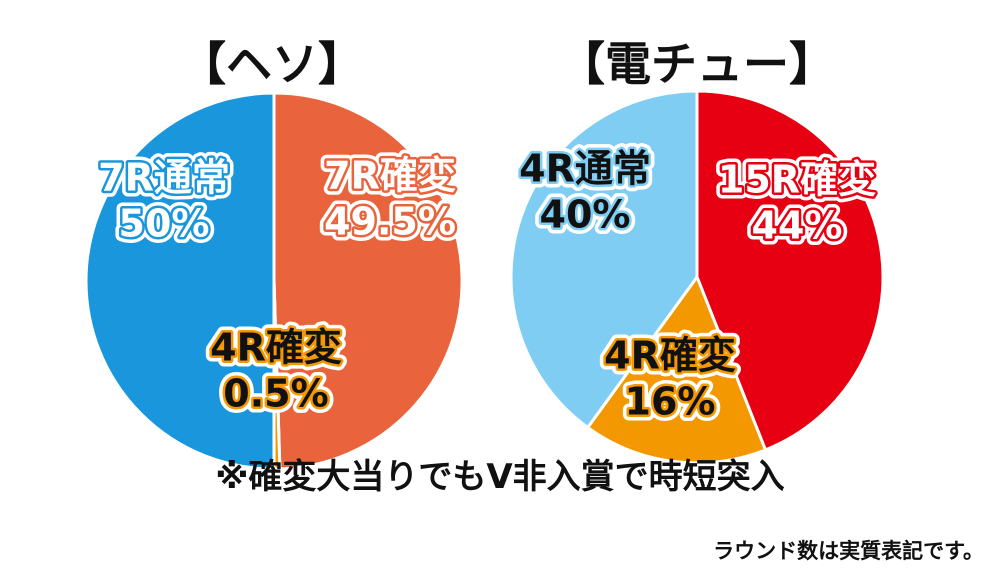  I want to click on pie-denchu-title: 【電チュー】, so click(697, 64).